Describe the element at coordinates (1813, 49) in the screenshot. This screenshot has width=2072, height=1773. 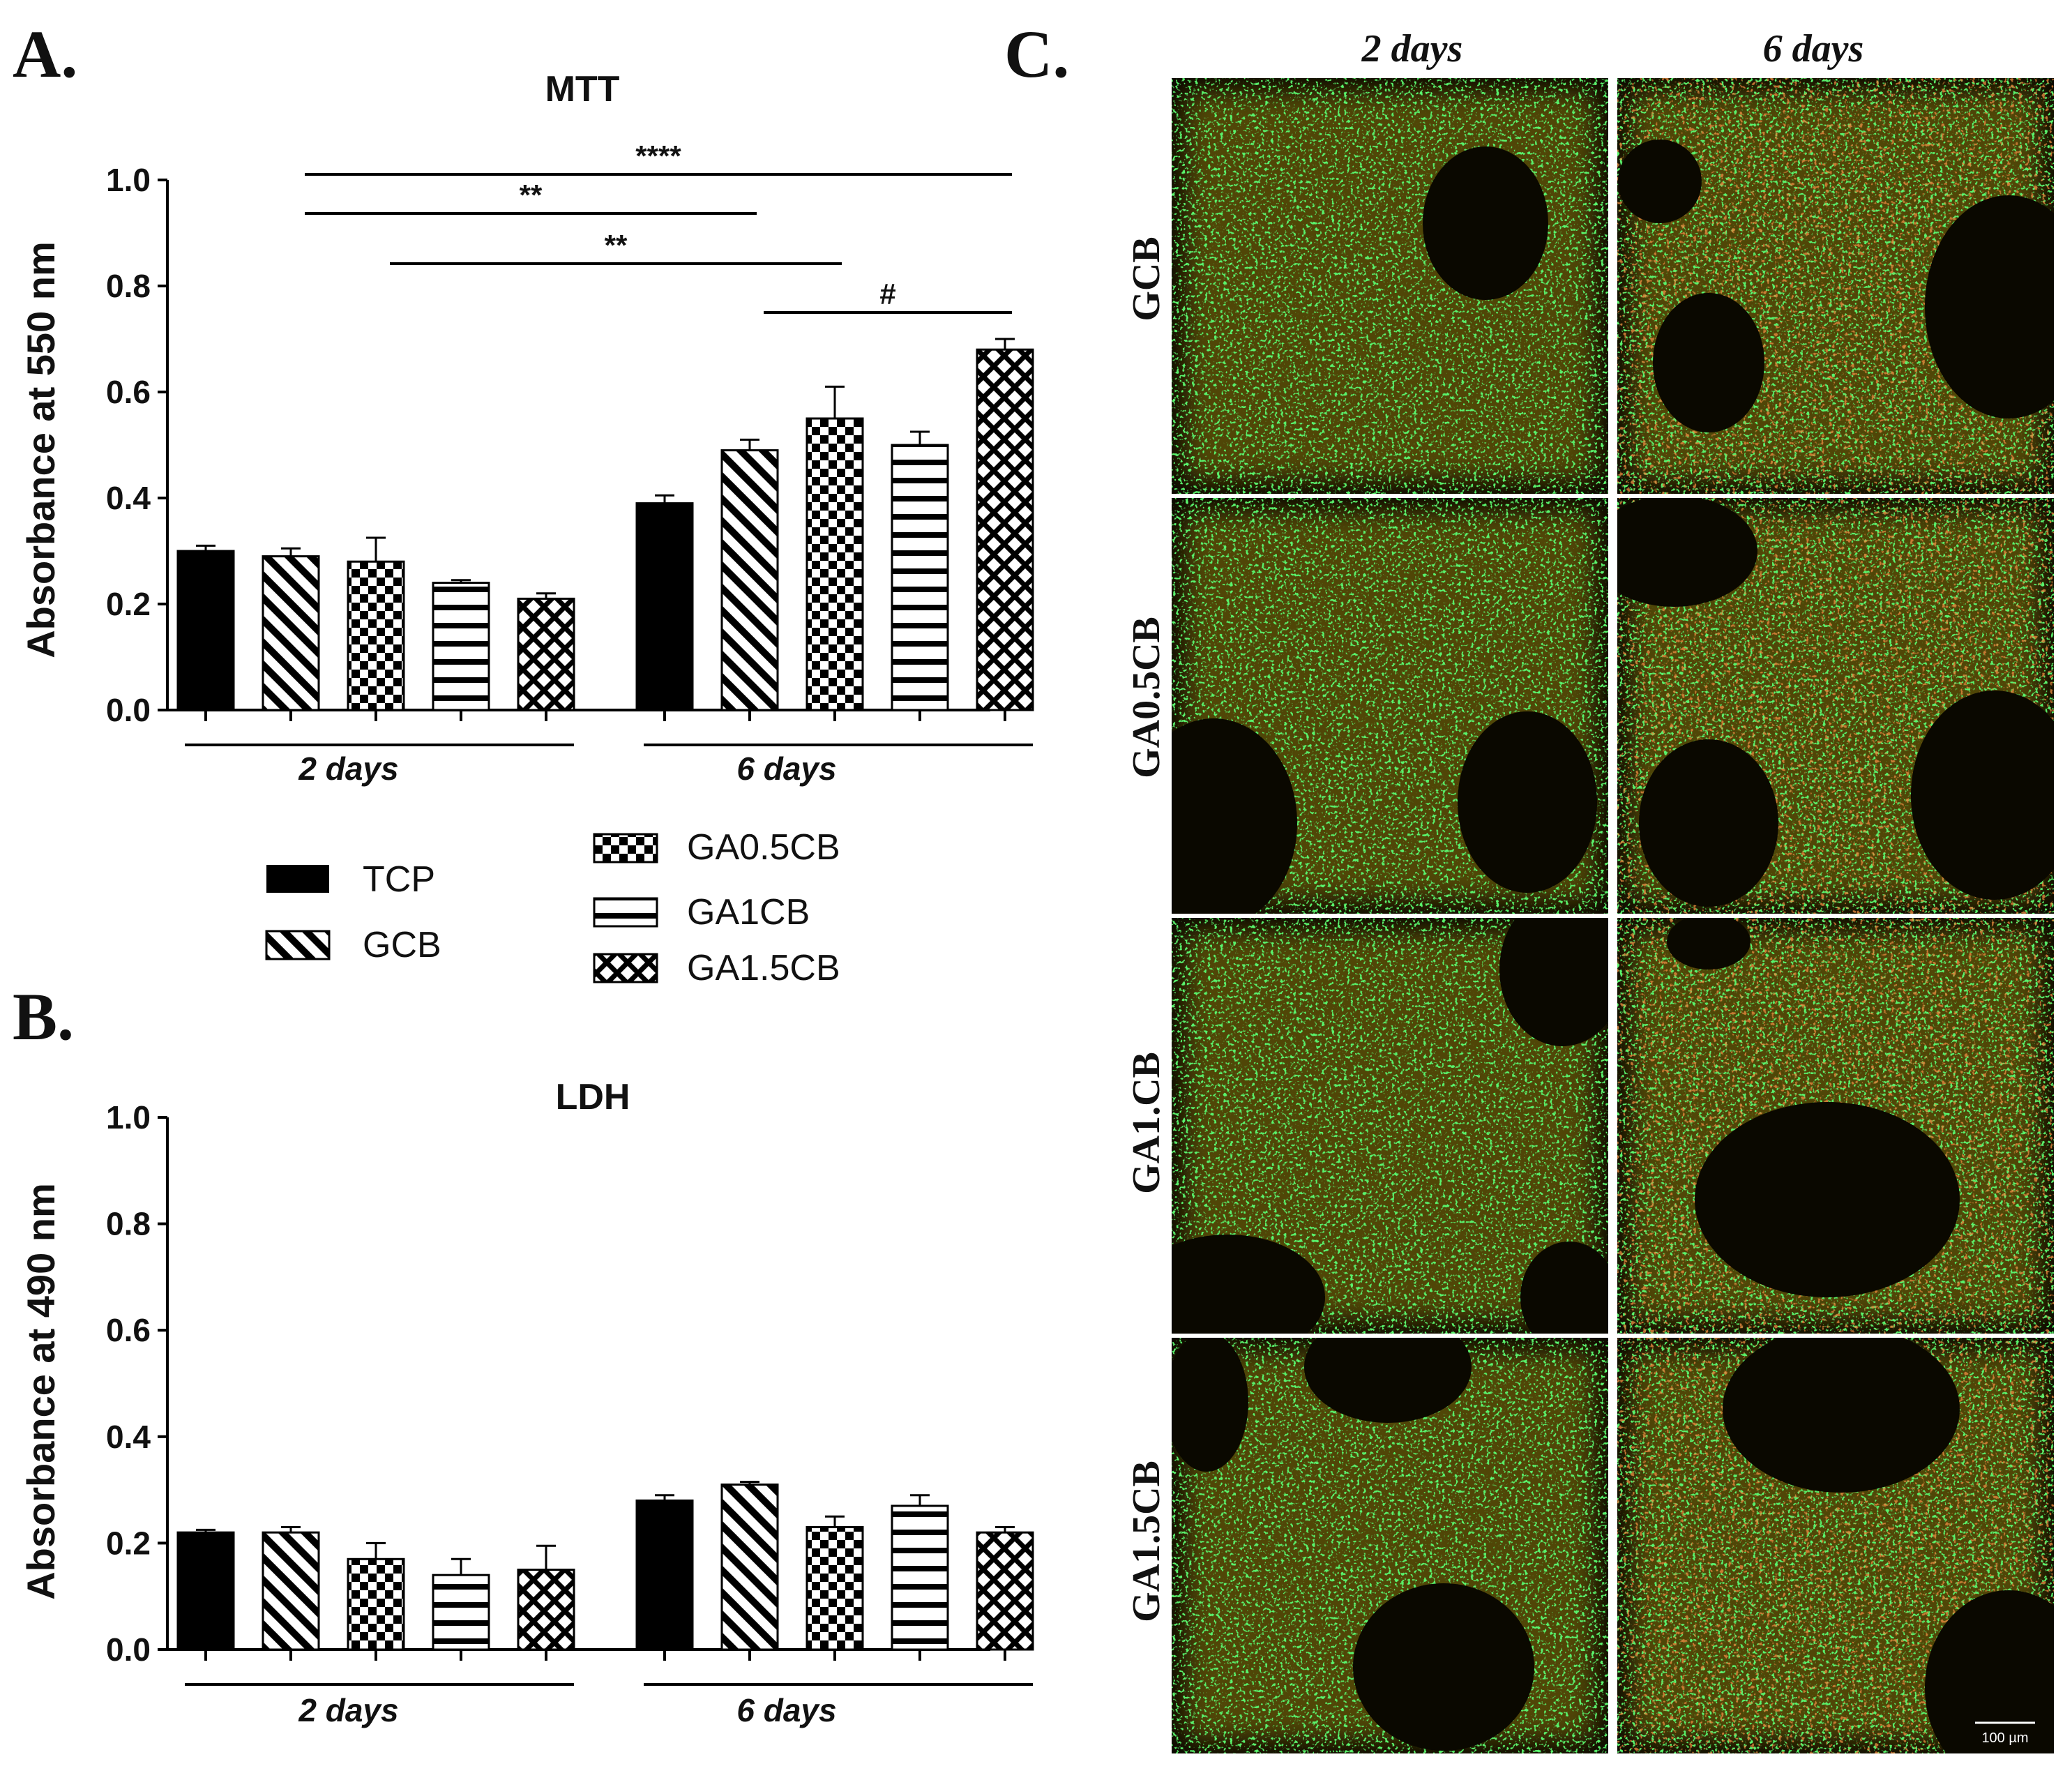
I see `column-label-6-days: 6 days` at that location.